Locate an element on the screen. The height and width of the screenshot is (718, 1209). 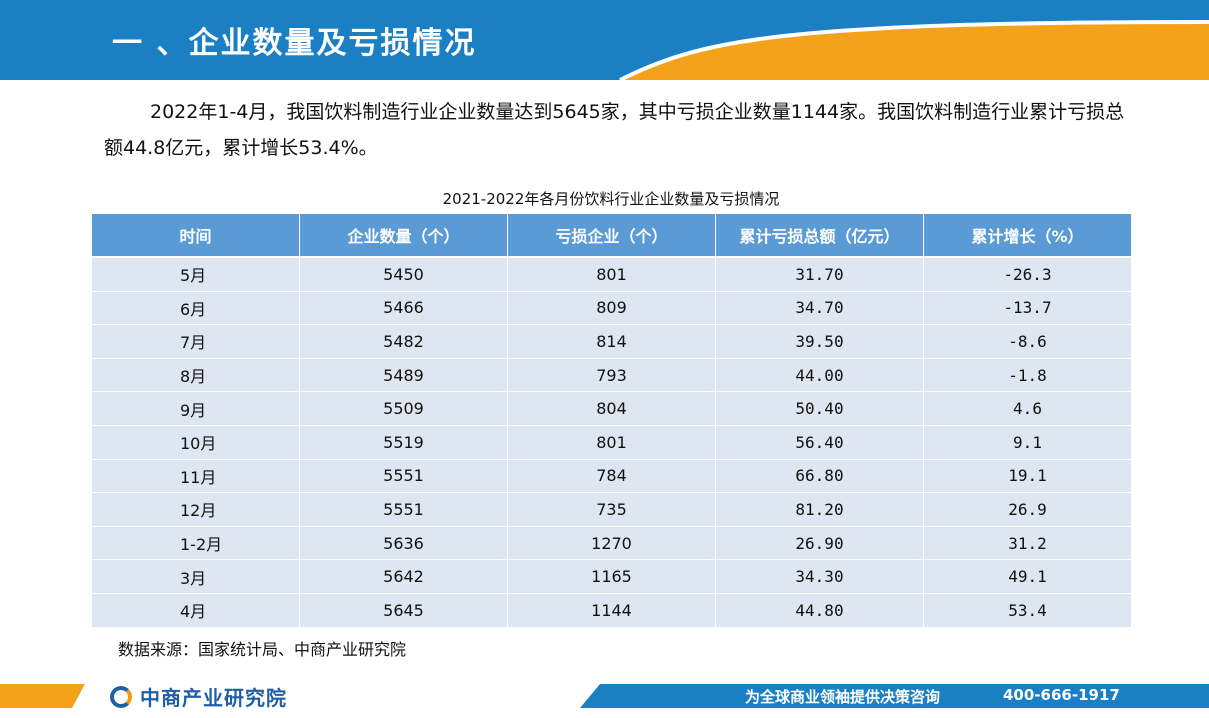
table-cell: 7月 is located at coordinates (195, 341).